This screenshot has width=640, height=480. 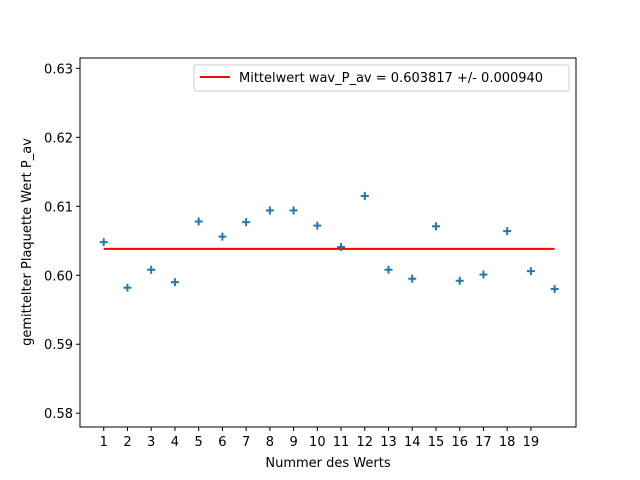 I want to click on x-tick-label: 13, so click(x=388, y=442).